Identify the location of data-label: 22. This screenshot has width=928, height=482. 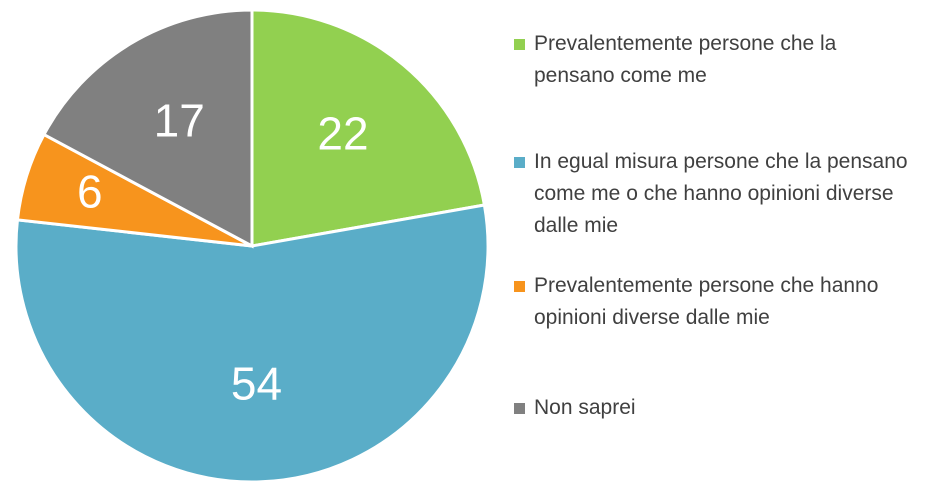
(342, 134).